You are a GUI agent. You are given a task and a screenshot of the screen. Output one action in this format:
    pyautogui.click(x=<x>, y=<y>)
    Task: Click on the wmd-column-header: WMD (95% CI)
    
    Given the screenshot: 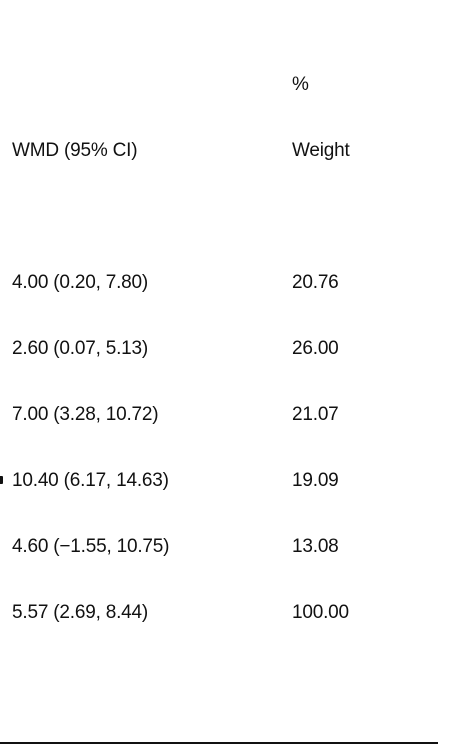 What is the action you would take?
    pyautogui.click(x=75, y=150)
    